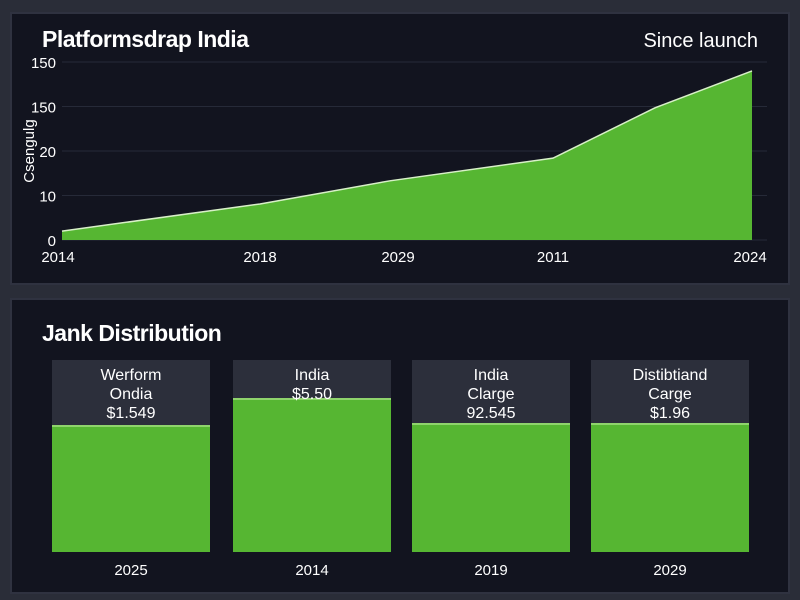  I want to click on y-axis-label: Csengulg, so click(29, 150).